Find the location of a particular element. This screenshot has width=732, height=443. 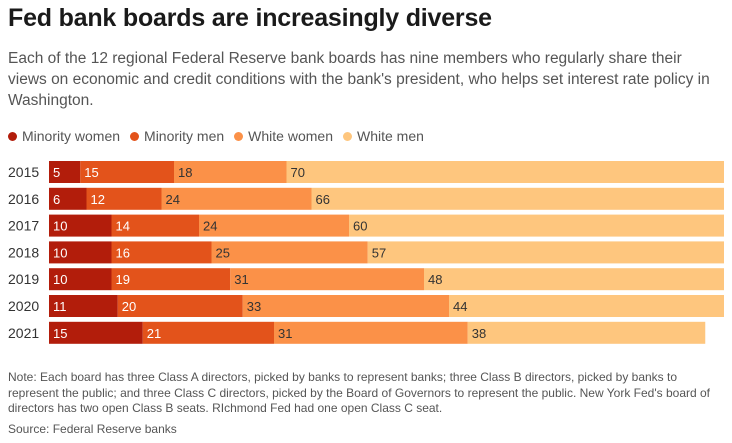

bar-white-men-2021 is located at coordinates (586, 332).